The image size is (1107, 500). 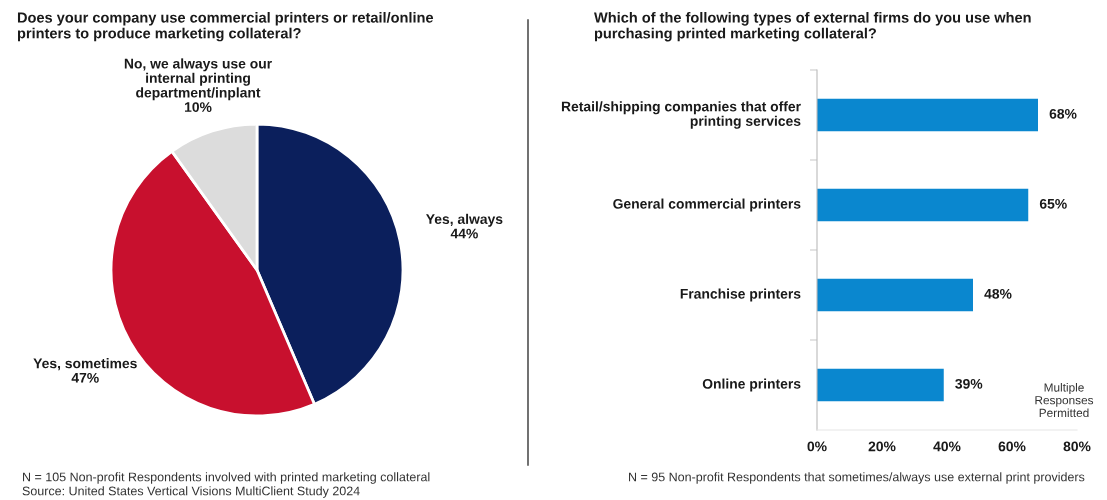 What do you see at coordinates (198, 79) in the screenshot?
I see `slice-label: No, we always use our internal printing department/inplant` at bounding box center [198, 79].